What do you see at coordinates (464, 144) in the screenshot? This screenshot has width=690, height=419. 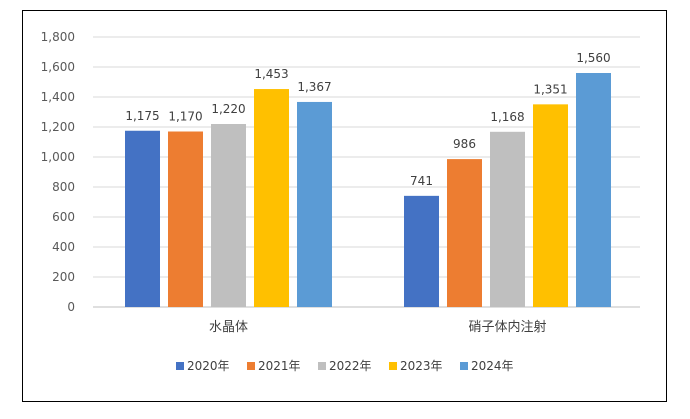 I see `data-label: 986` at bounding box center [464, 144].